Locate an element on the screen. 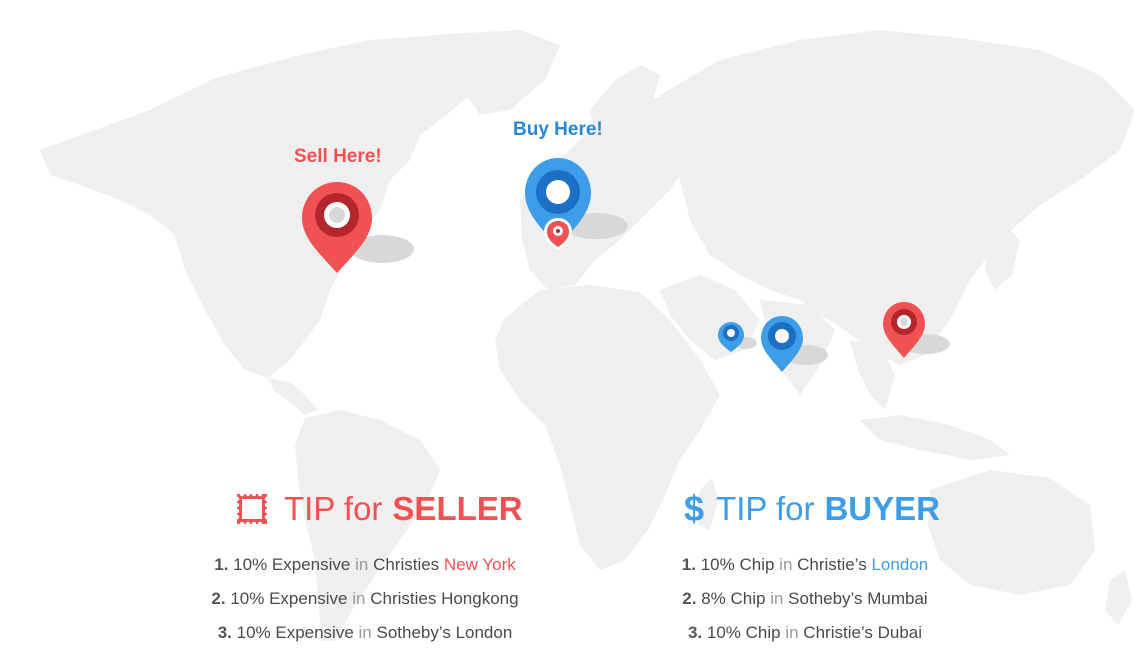  tip-text: 8% Chip is located at coordinates (733, 598).